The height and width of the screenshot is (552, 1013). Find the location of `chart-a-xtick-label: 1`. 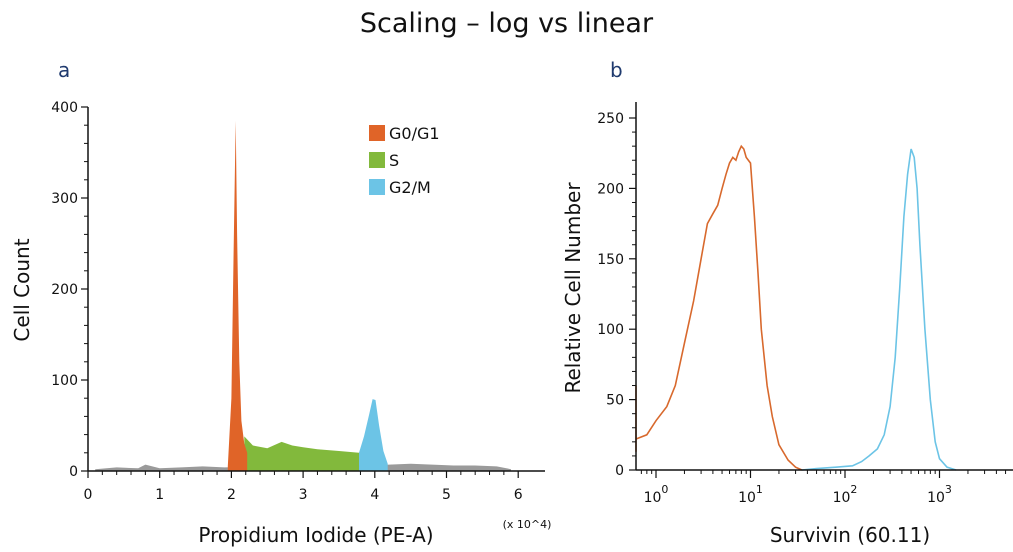

chart-a-xtick-label: 1 is located at coordinates (159, 495).